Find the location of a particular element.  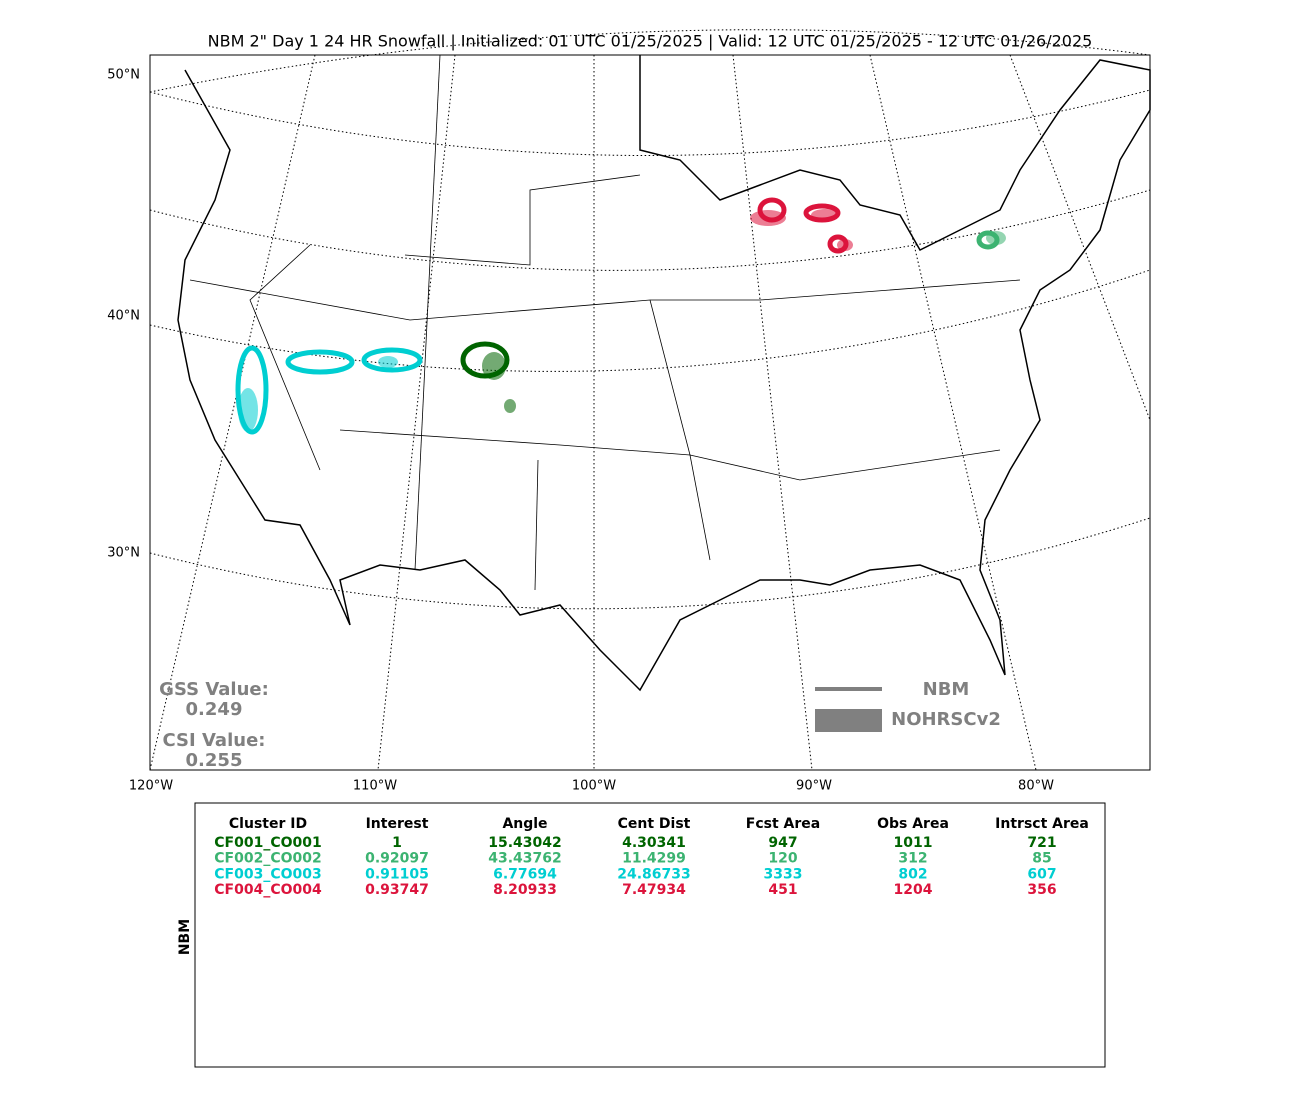

table-header: Cent Dist is located at coordinates (654, 824).